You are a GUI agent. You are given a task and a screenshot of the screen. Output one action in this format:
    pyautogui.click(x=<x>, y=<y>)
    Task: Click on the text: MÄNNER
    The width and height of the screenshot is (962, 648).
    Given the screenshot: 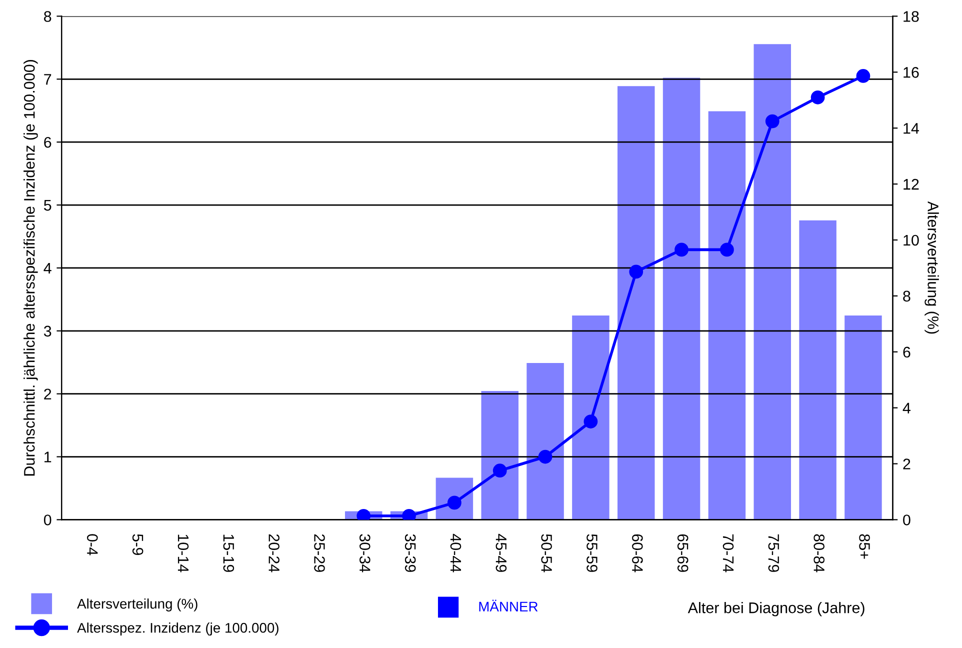 What is the action you would take?
    pyautogui.click(x=508, y=606)
    